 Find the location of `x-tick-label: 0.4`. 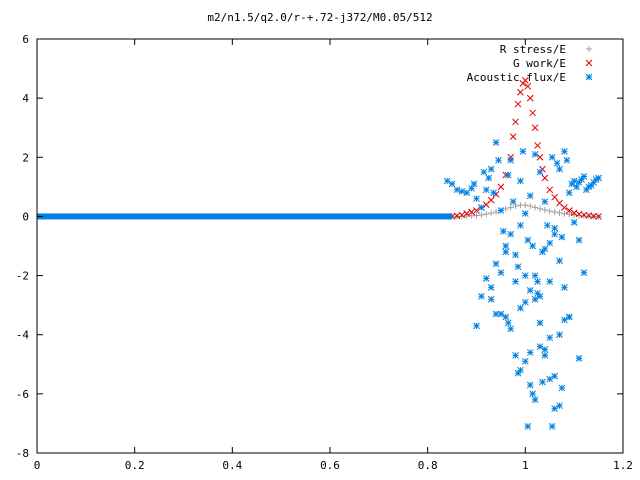

x-tick-label: 0.4 is located at coordinates (232, 465).